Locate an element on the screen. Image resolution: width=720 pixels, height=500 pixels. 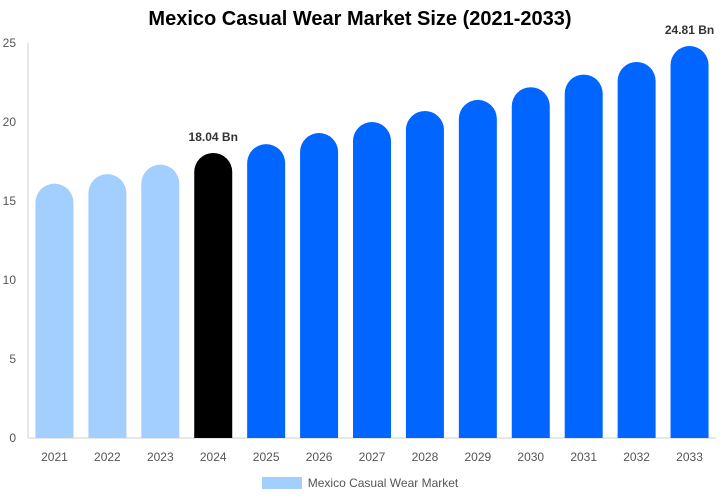
x-tick-label: 2029 is located at coordinates (477, 457).